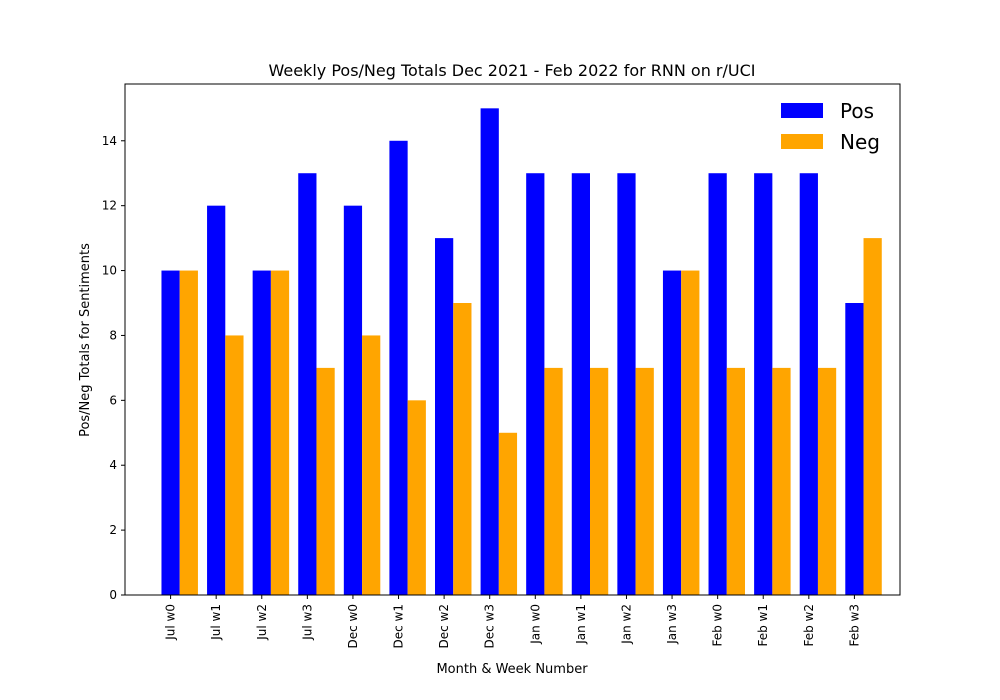 The image size is (1000, 700). I want to click on y-axis: 0 2 4 6 8 10 12 14, so click(113, 368).